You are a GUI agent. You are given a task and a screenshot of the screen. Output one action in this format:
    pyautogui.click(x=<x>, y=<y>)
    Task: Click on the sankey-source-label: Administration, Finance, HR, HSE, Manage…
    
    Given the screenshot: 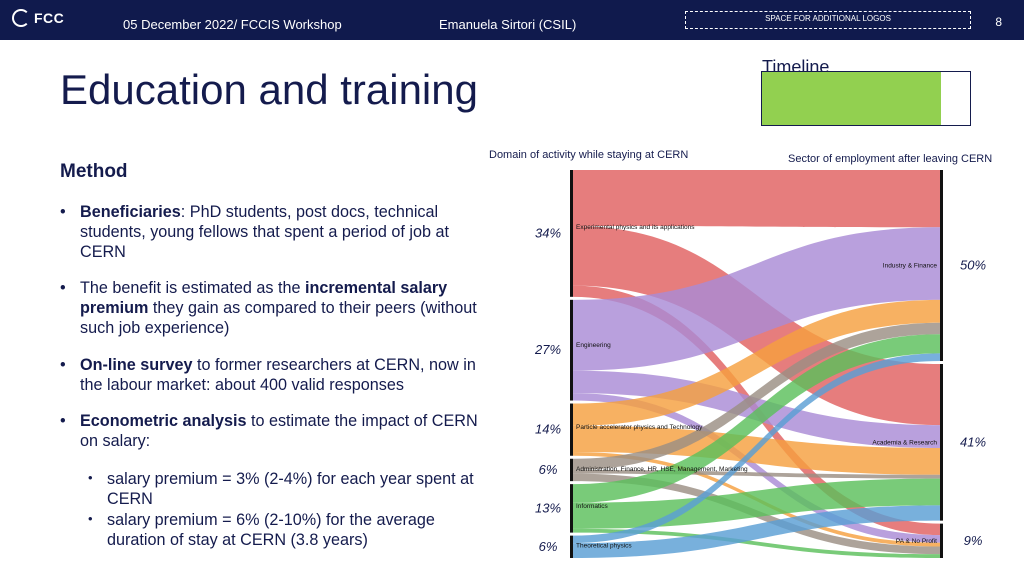 What is the action you would take?
    pyautogui.click(x=662, y=469)
    